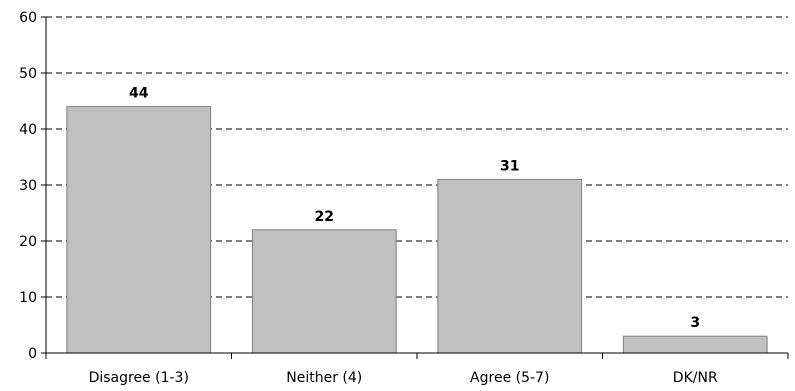 This screenshot has width=795, height=391. I want to click on y-tick-label: 20, so click(28, 242).